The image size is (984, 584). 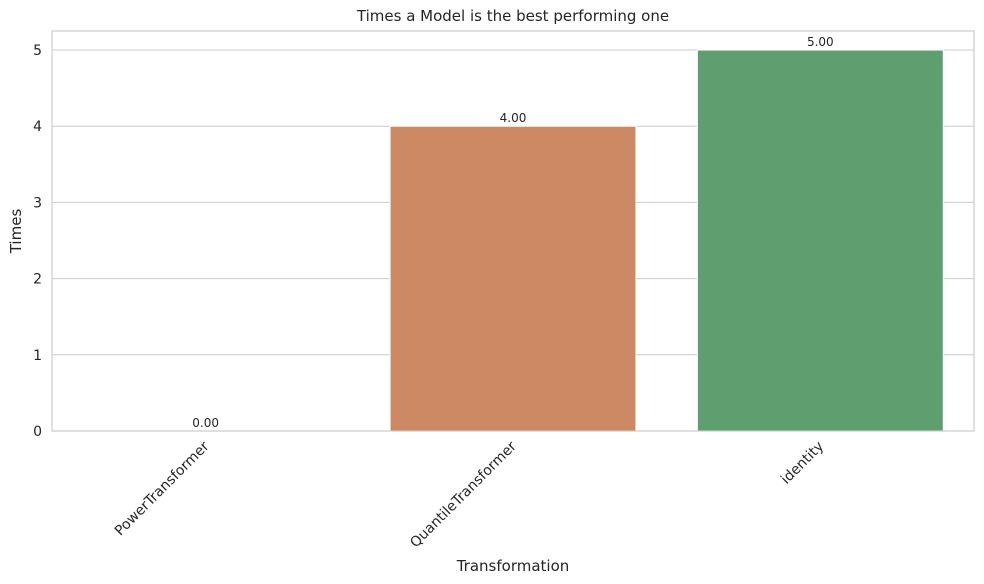 What do you see at coordinates (513, 566) in the screenshot?
I see `x-axis-title: Transformation` at bounding box center [513, 566].